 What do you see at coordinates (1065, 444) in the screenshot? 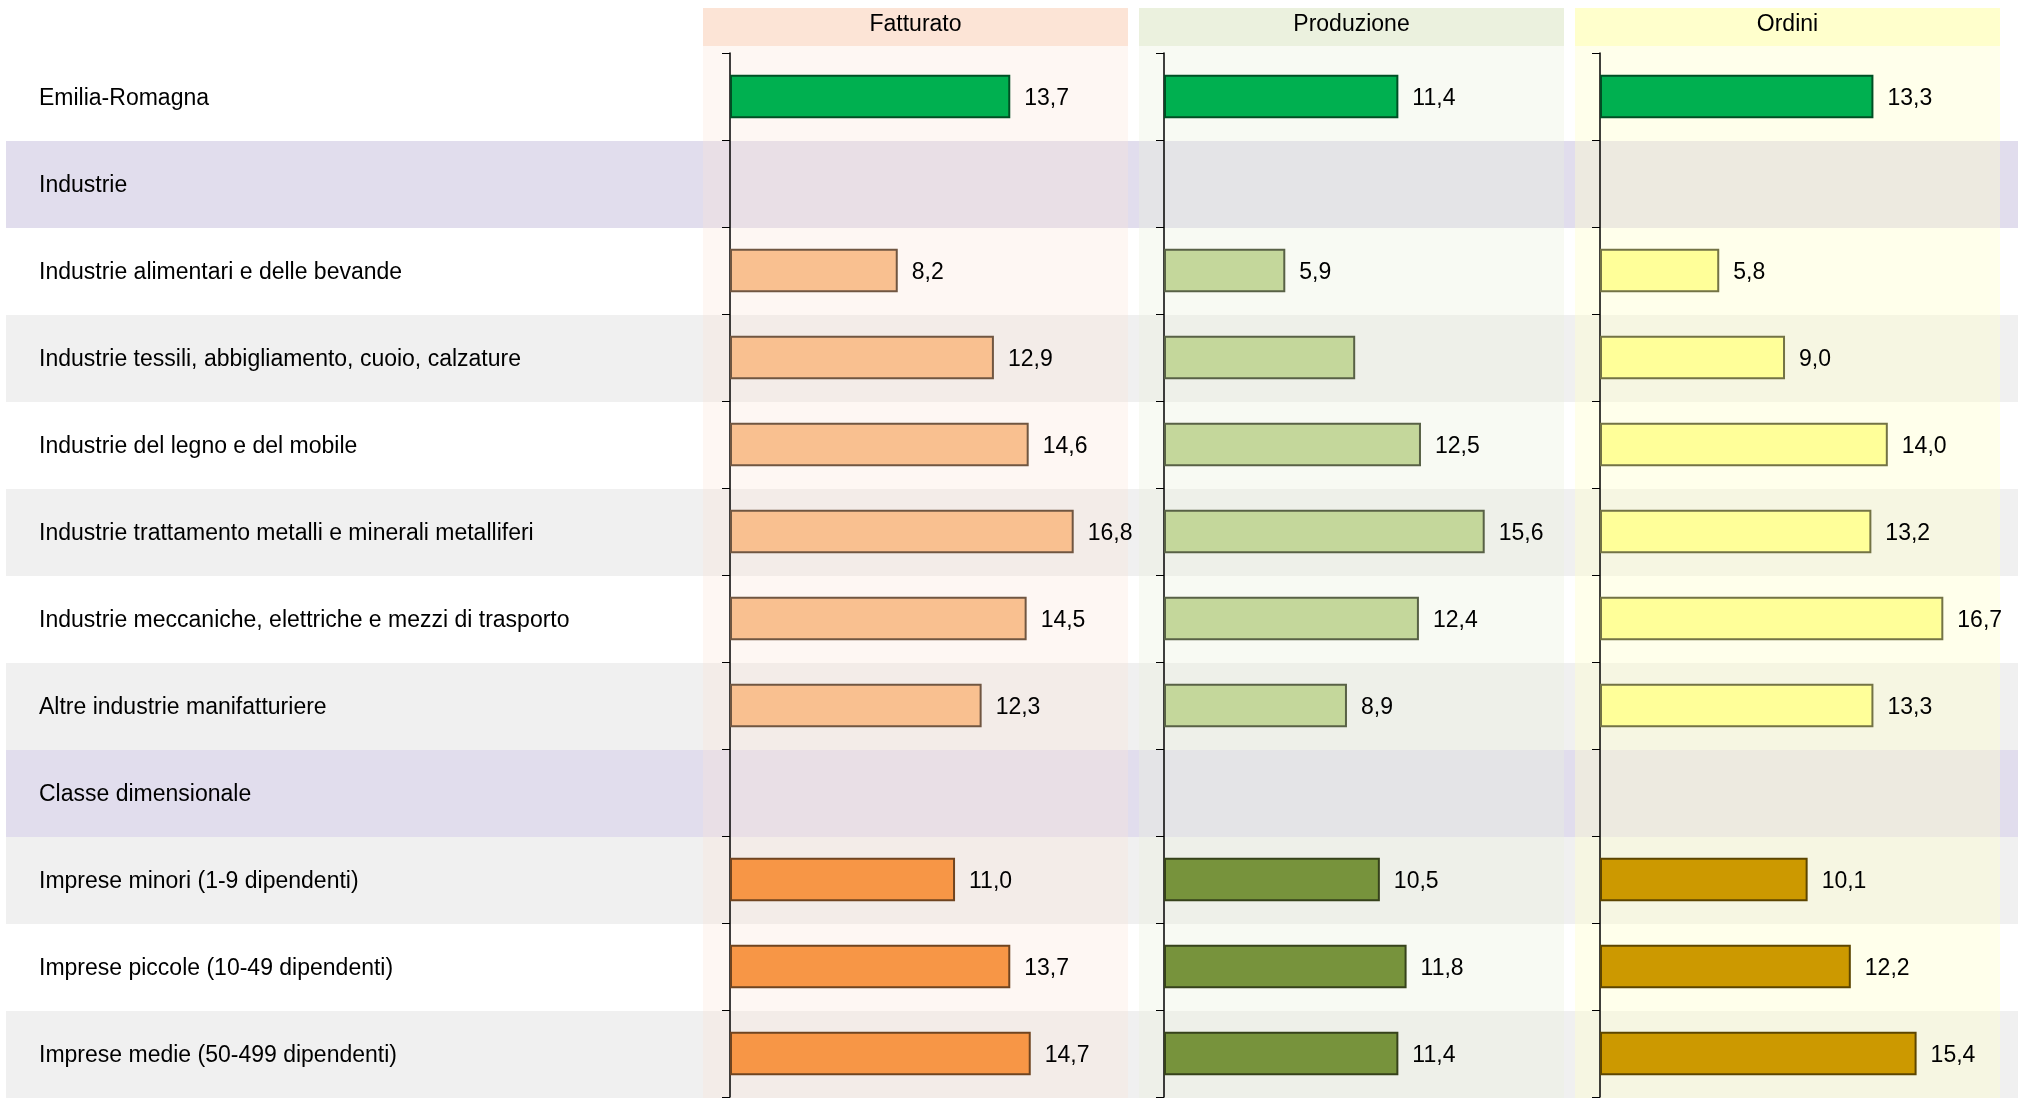
I see `data-label: 14,6` at bounding box center [1065, 444].